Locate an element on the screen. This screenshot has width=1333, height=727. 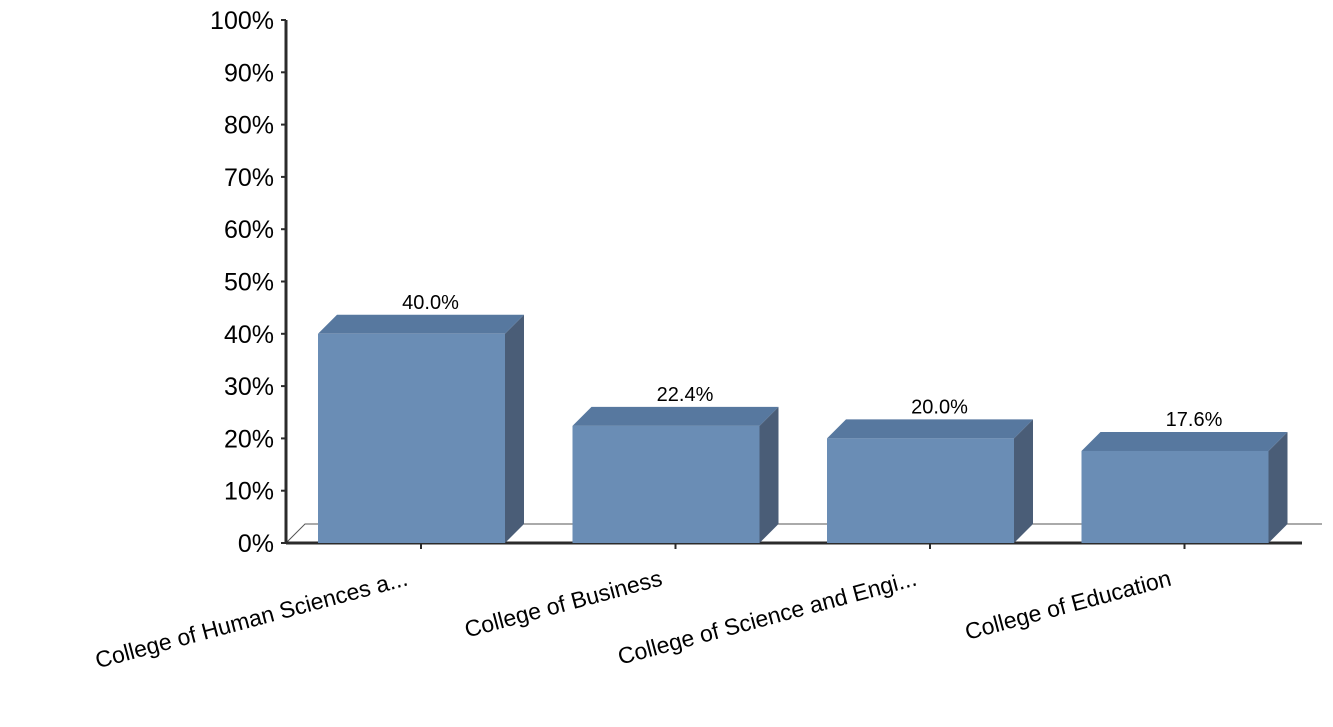
y-tick-label: 0% is located at coordinates (256, 544).